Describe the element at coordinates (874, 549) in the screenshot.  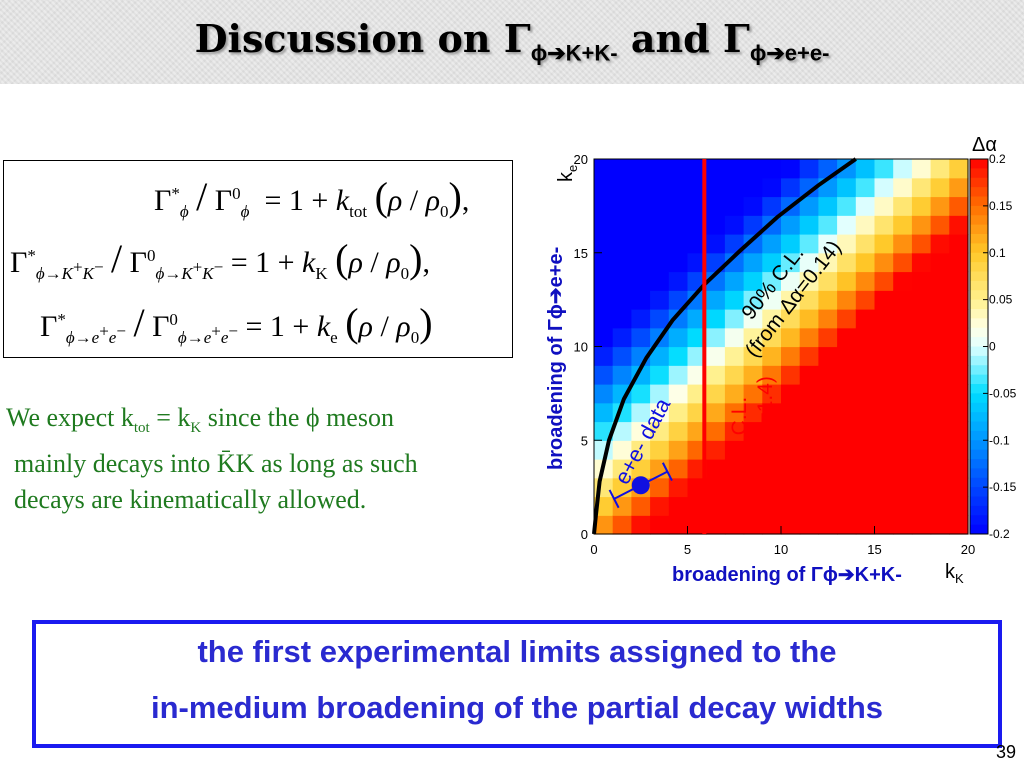
I see `x-tick-label: 15` at that location.